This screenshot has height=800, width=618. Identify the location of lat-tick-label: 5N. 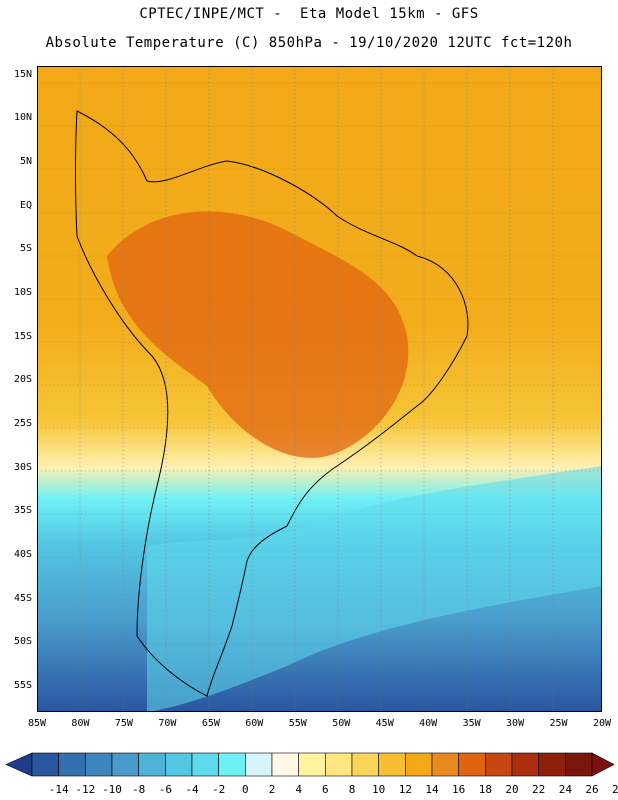
(25, 162).